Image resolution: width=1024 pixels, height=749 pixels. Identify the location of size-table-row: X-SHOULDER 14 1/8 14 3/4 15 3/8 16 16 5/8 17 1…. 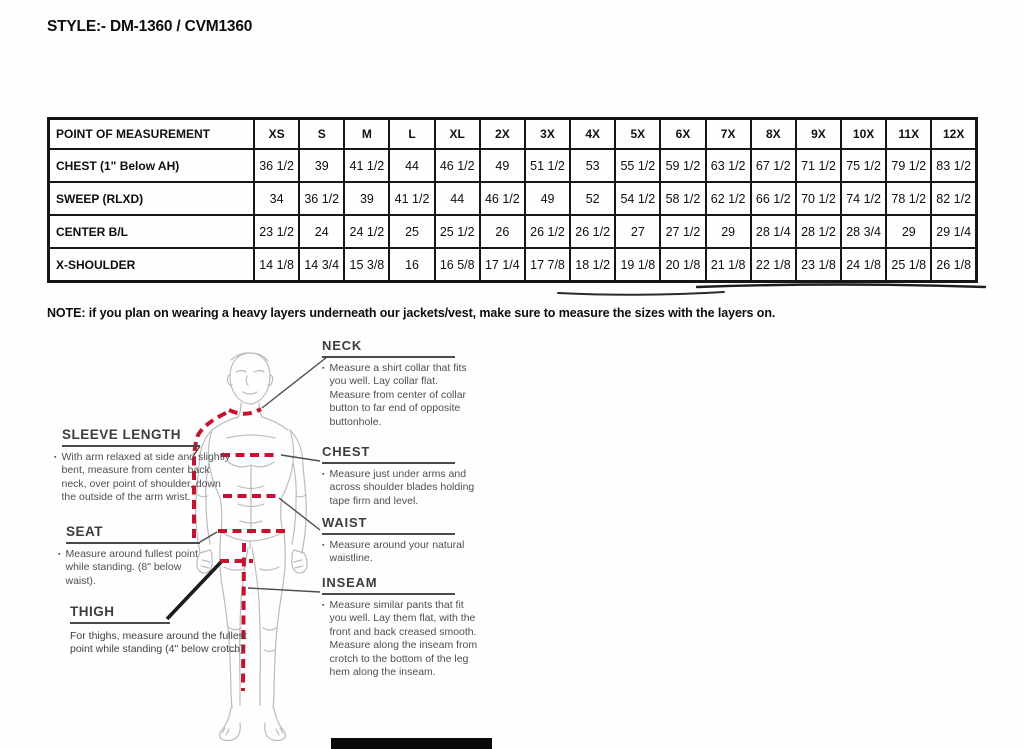
(512, 265).